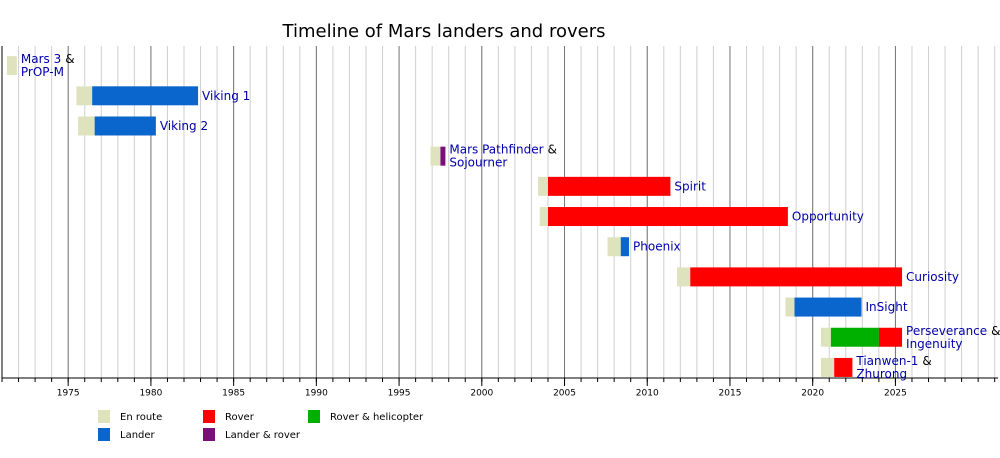 The width and height of the screenshot is (1000, 458). Describe the element at coordinates (141, 417) in the screenshot. I see `legend-label: En route` at that location.